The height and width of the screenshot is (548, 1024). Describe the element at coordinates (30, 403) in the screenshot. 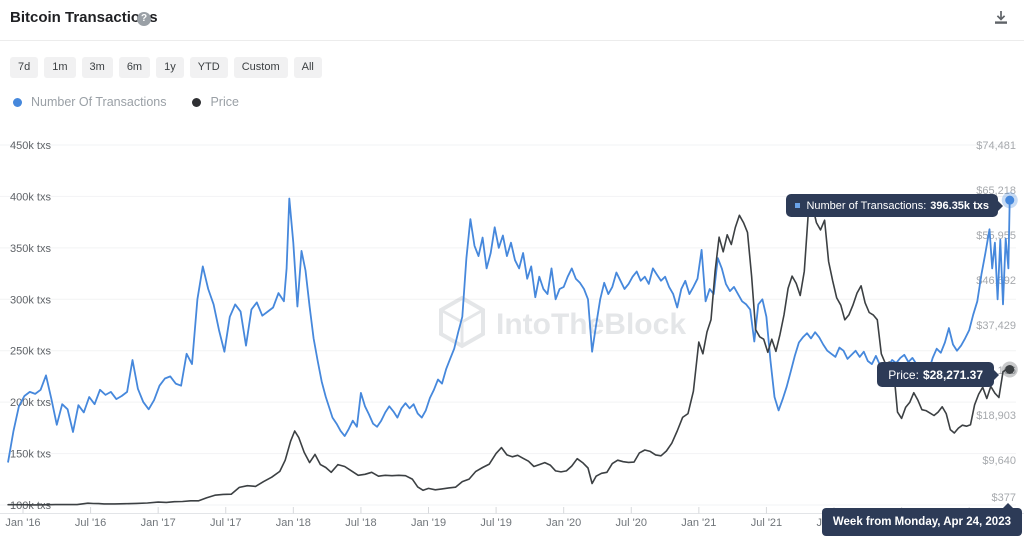

I see `y-left-label: 200k txs` at that location.